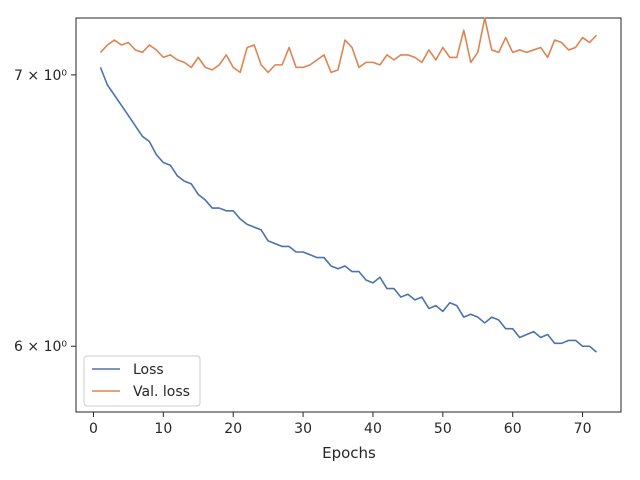  What do you see at coordinates (340, 424) in the screenshot?
I see `x-axis-ticks: 0 10 20 30 40 50 60 70` at bounding box center [340, 424].